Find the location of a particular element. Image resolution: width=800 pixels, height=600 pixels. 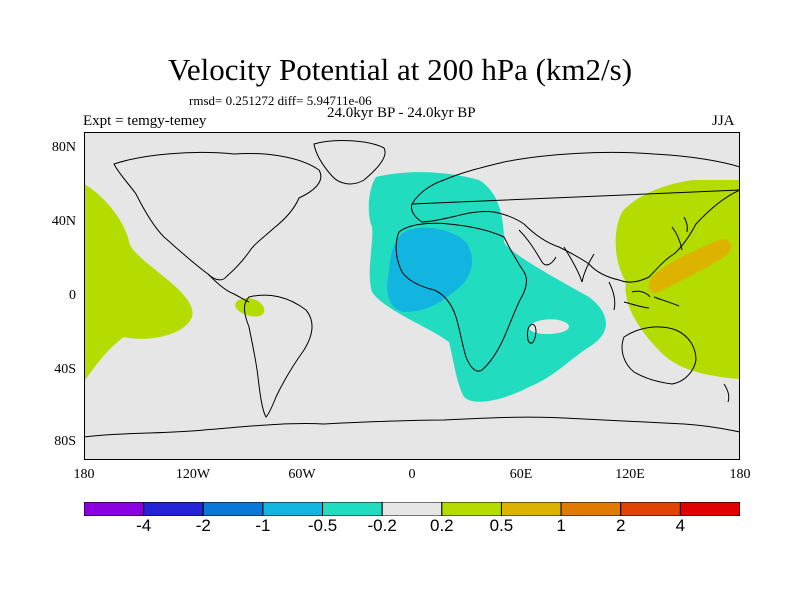

coast-africa is located at coordinates (461, 297).